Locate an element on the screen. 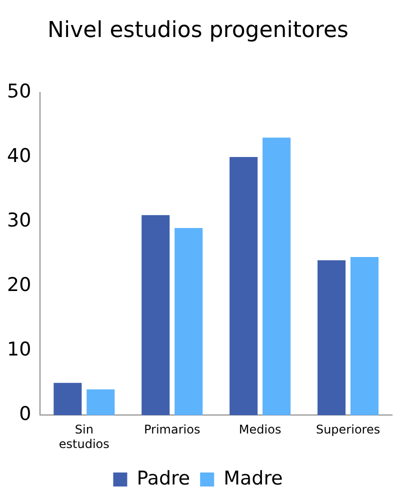 Image resolution: width=412 pixels, height=503 pixels. legend-label: Padre is located at coordinates (163, 478).